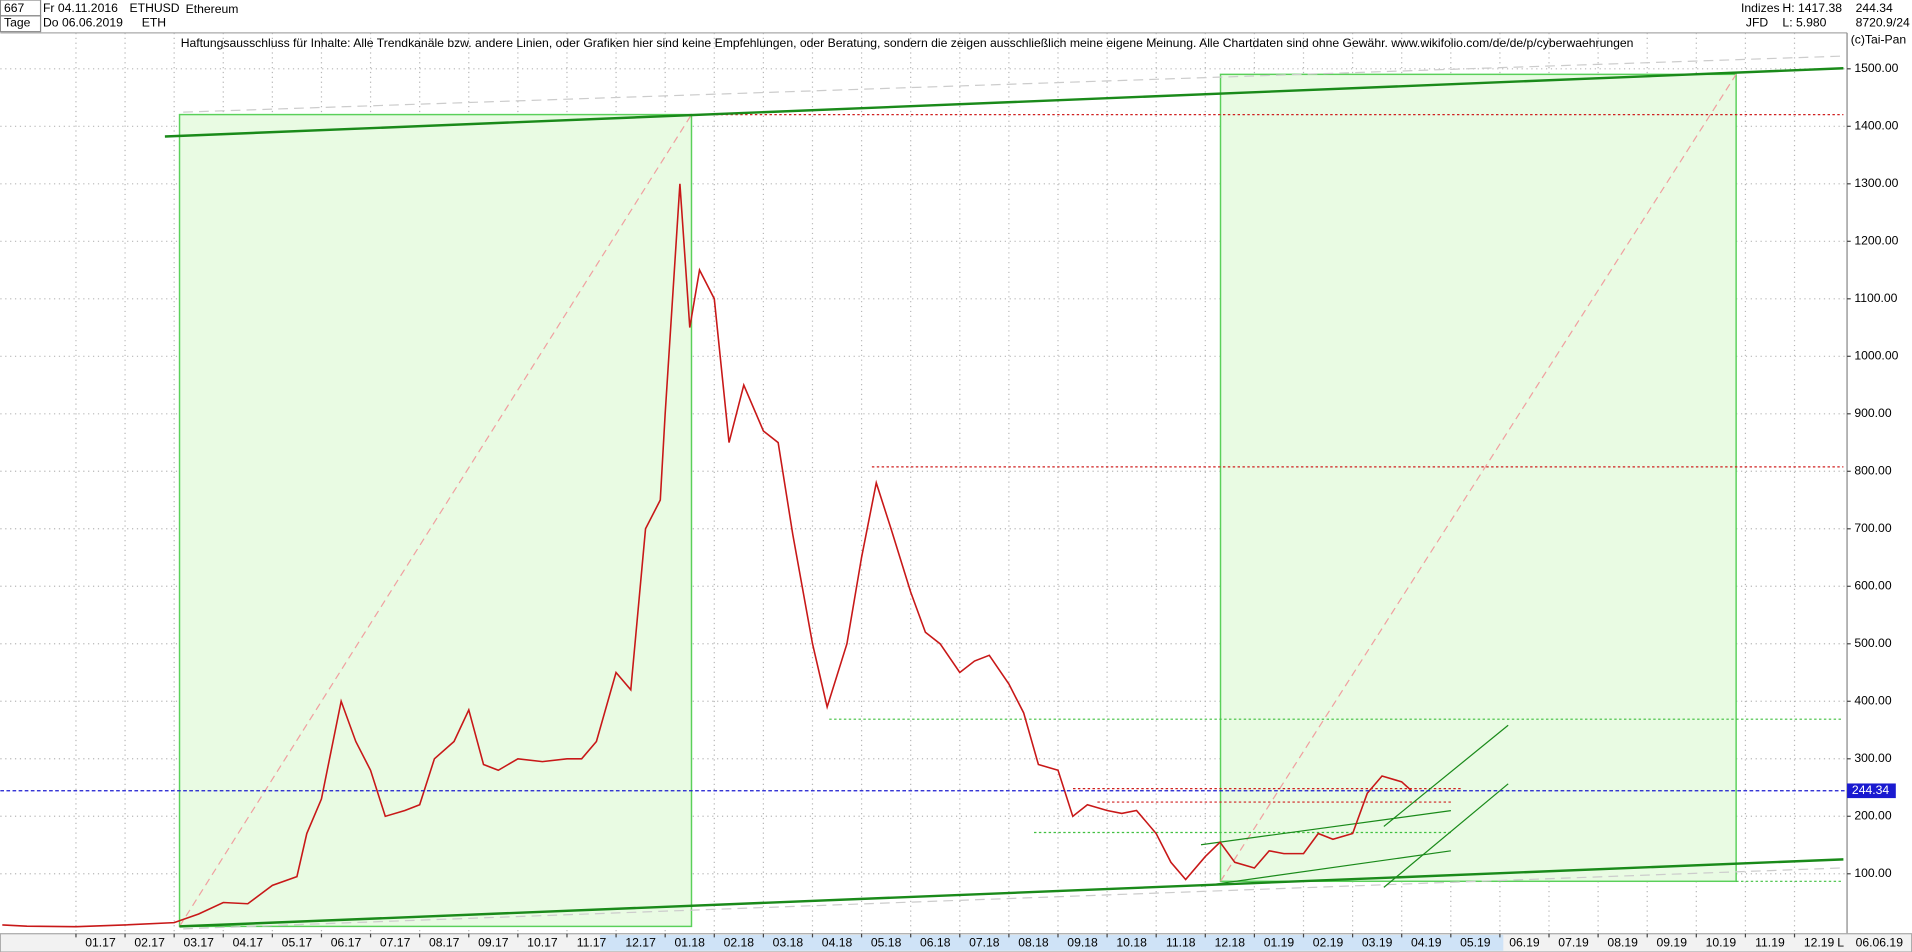 The image size is (1912, 952). I want to click on x-tick-label: 10.19, so click(1721, 943).